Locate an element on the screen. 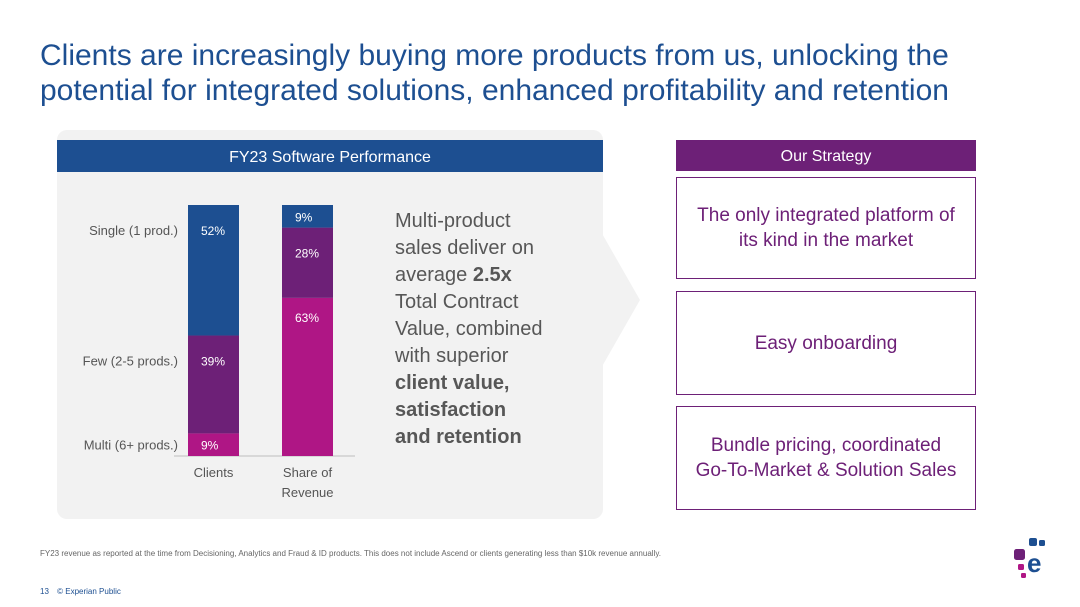 The image size is (1080, 607). strategy-item-line: Bundle pricing, coordinated is located at coordinates (826, 445).